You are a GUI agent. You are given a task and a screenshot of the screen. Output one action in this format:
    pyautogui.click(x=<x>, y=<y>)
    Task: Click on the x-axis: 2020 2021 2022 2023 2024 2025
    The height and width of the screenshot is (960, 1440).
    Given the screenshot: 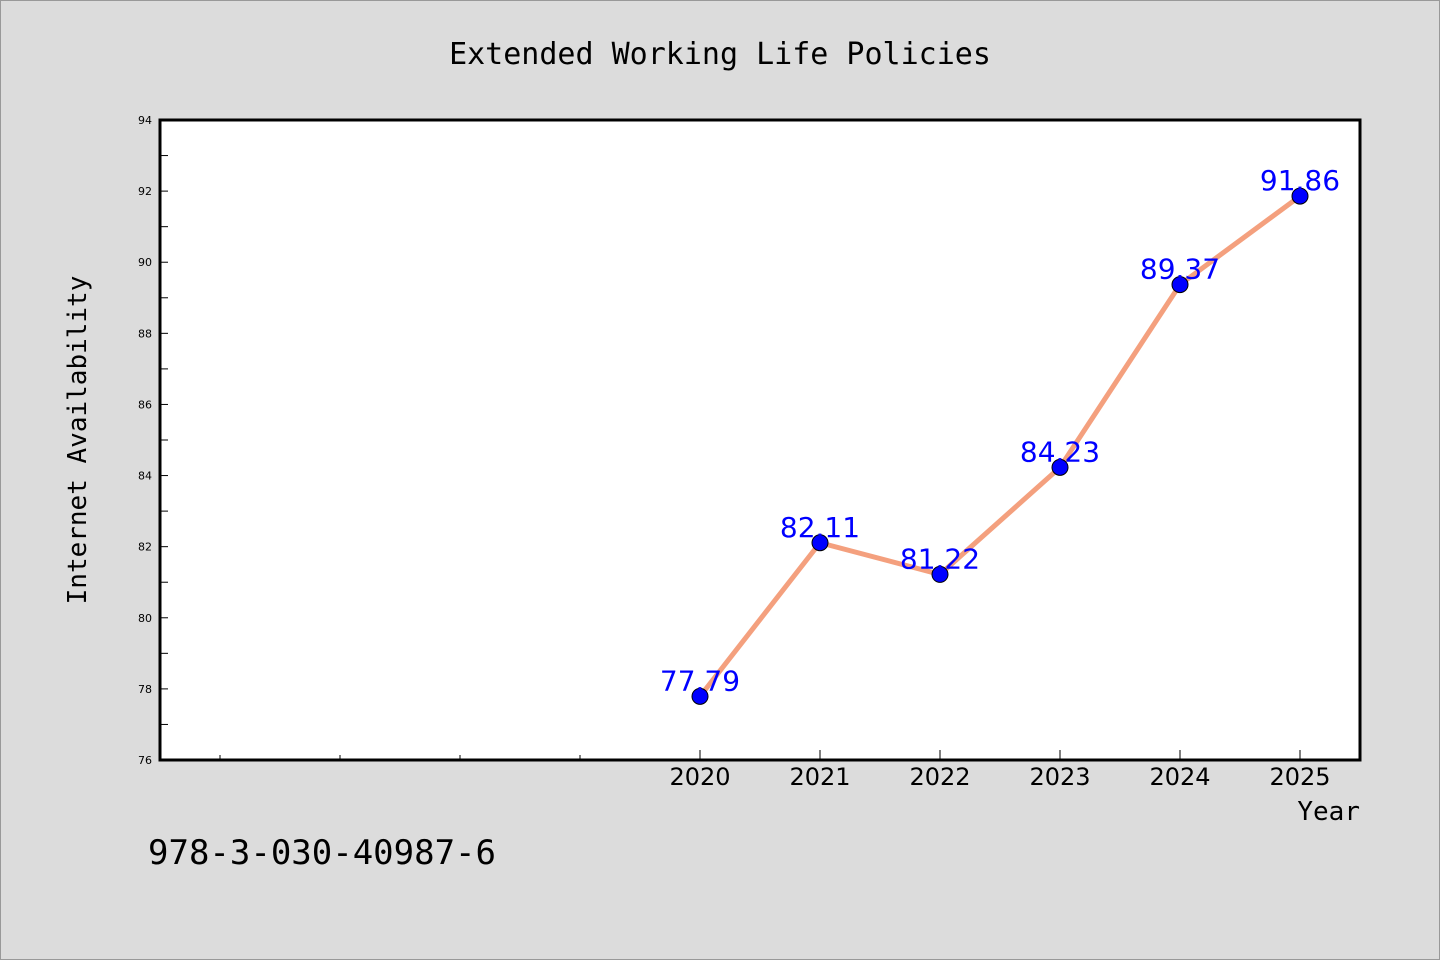 What is the action you would take?
    pyautogui.click(x=775, y=770)
    